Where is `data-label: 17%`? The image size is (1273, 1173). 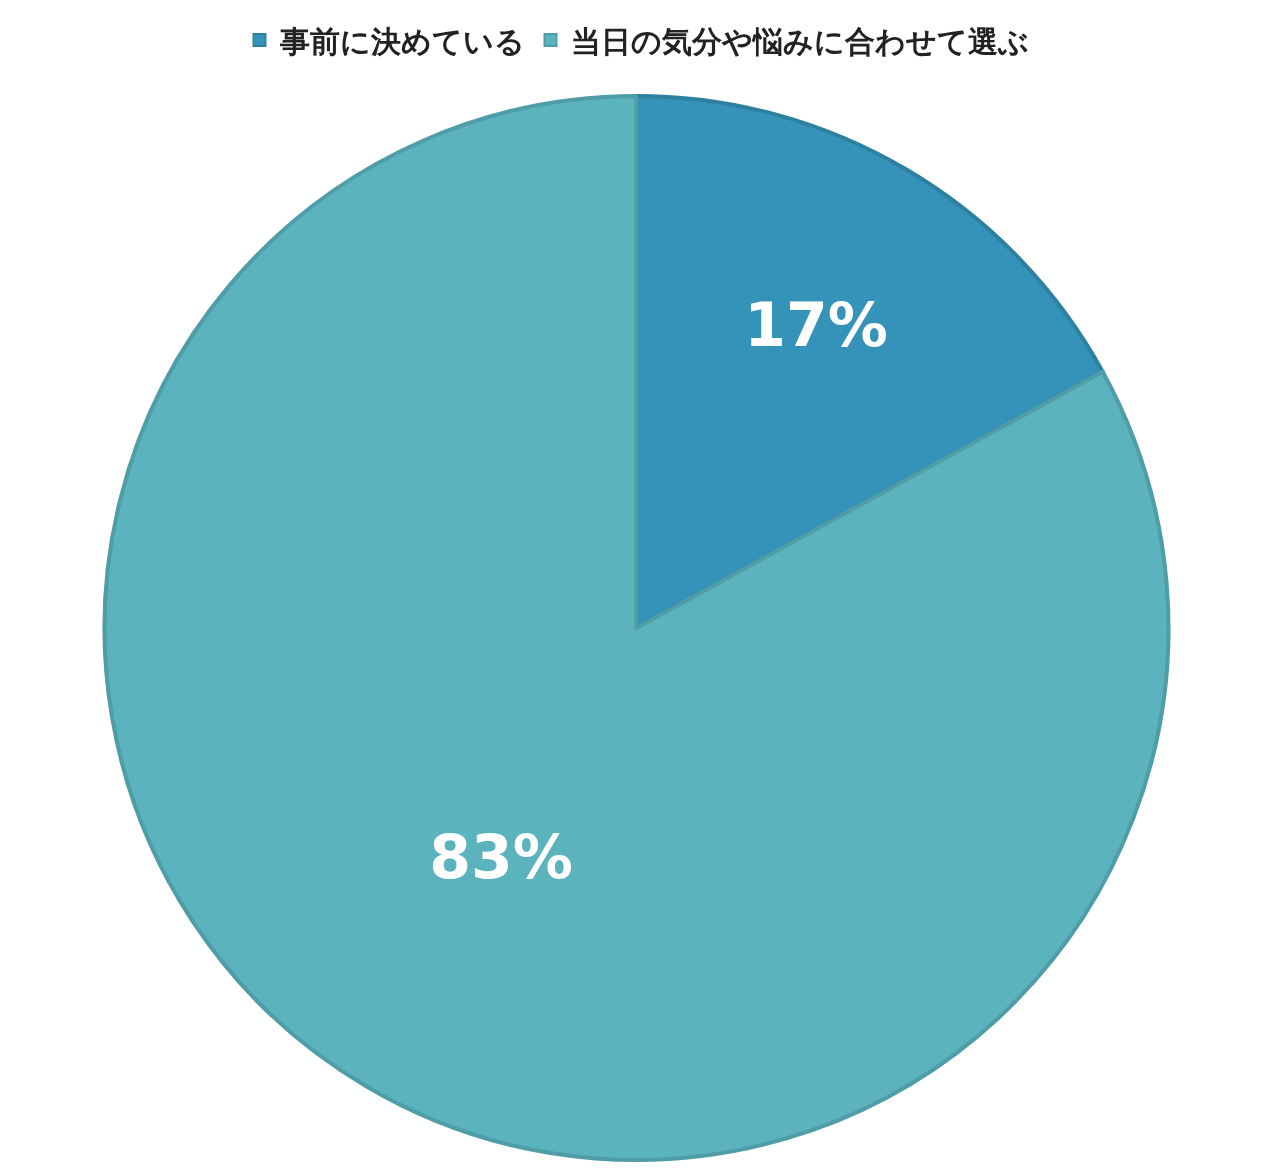
data-label: 17% is located at coordinates (816, 324).